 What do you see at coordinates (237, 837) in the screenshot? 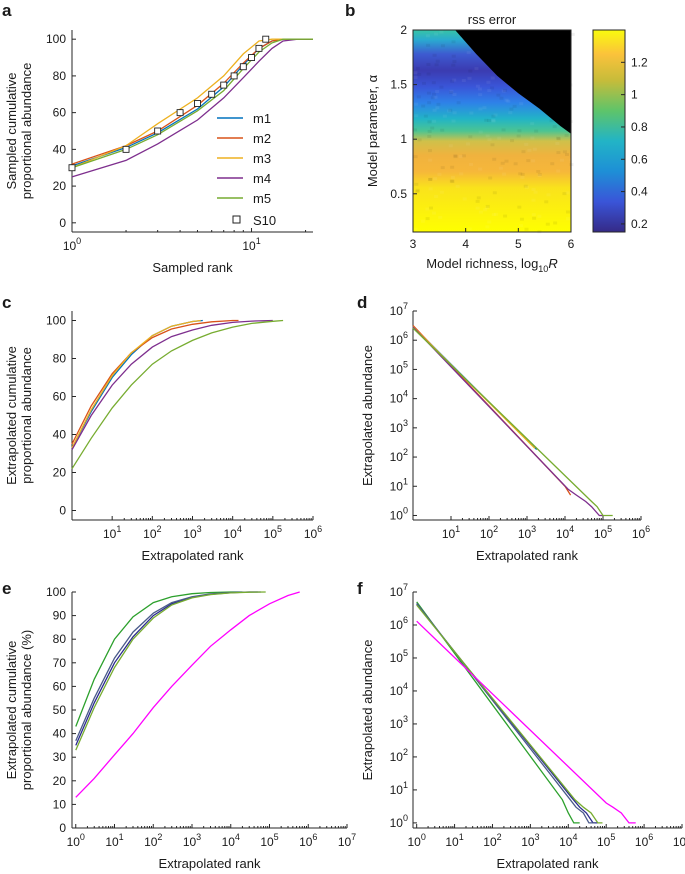
I see `x-tick-label-exponent: 4` at bounding box center [237, 837].